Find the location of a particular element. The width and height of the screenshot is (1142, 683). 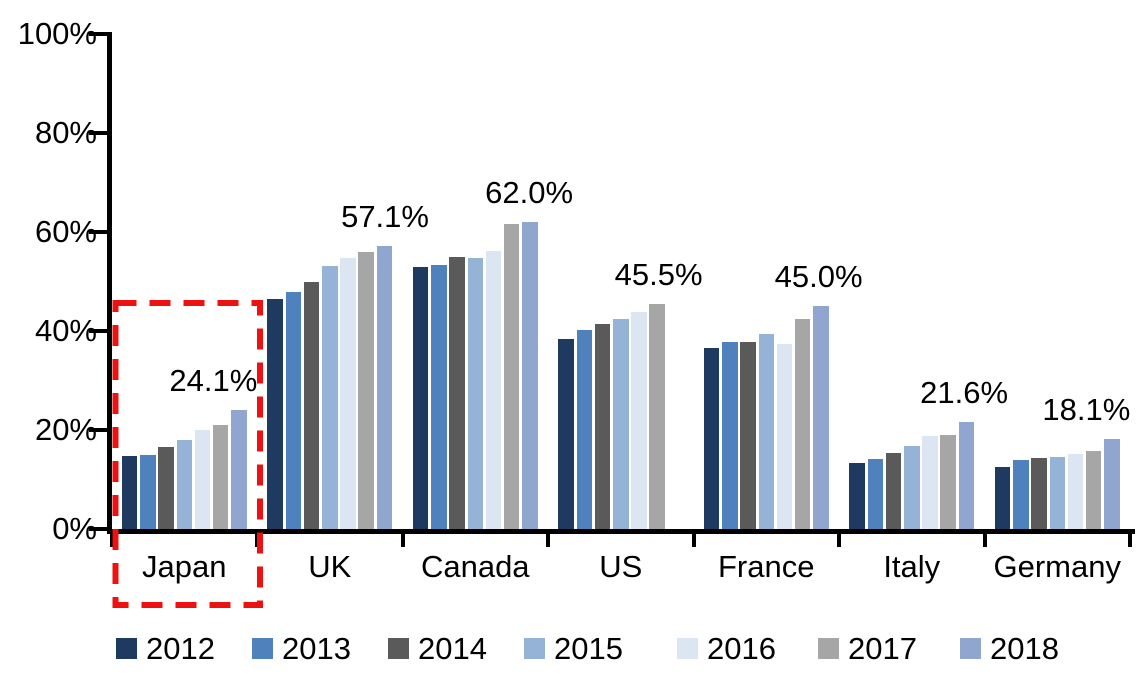

y-axis-tick-label: 40% is located at coordinates (65, 330).